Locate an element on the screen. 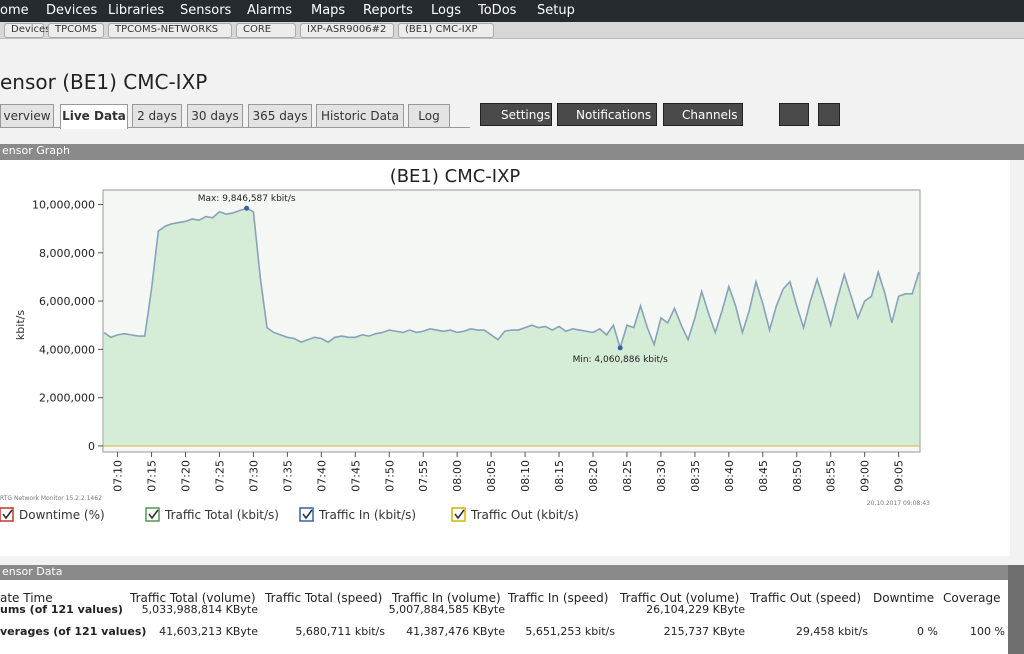 The height and width of the screenshot is (654, 1024). x-tick-label: 08:00 is located at coordinates (457, 476).